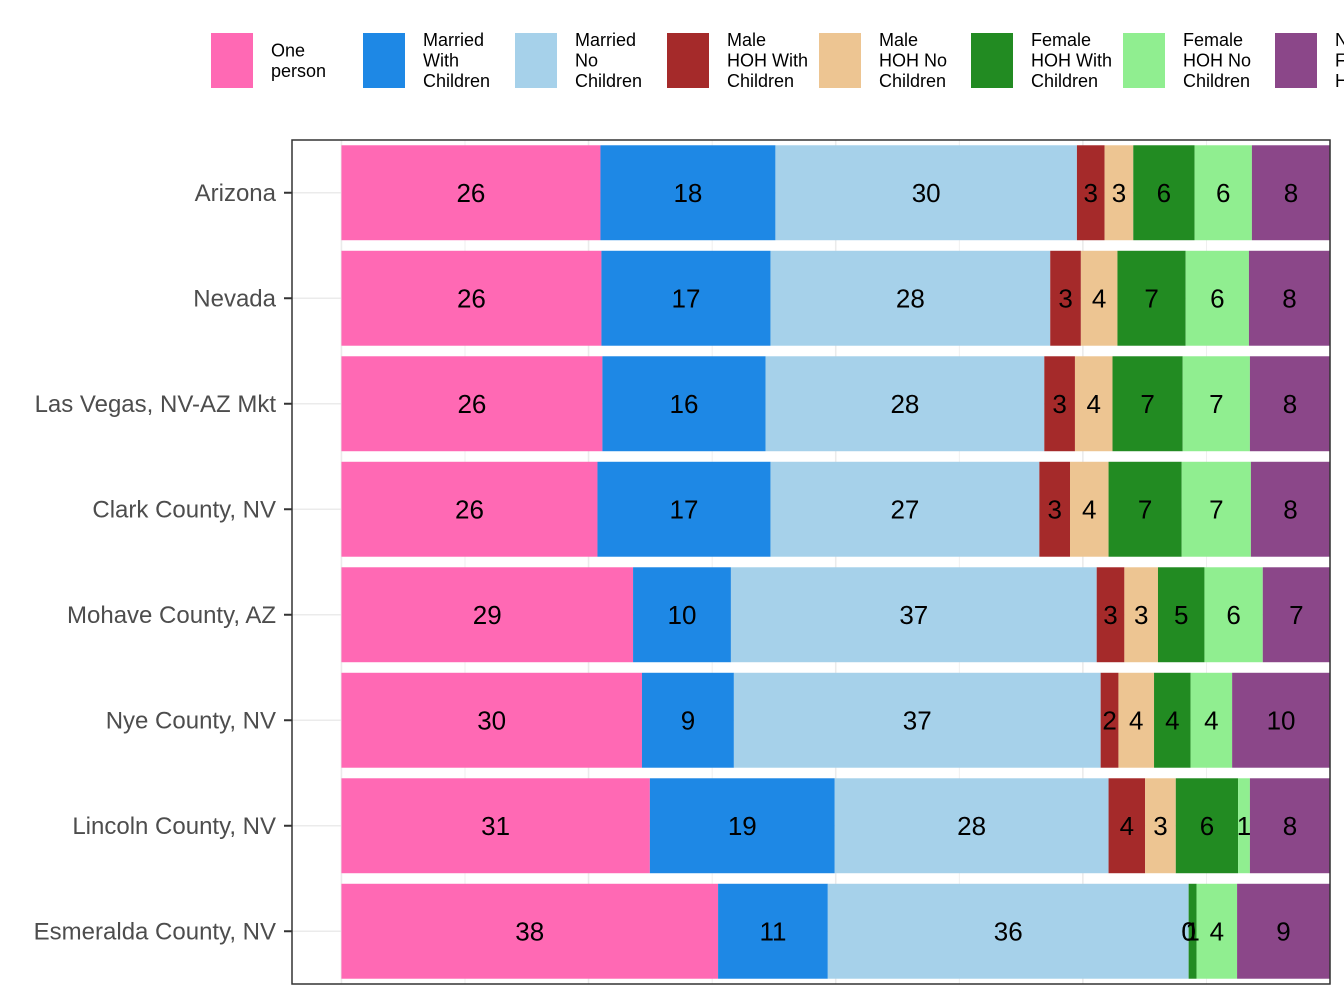 Image resolution: width=1344 pixels, height=1008 pixels. I want to click on data-label: 38, so click(529, 931).